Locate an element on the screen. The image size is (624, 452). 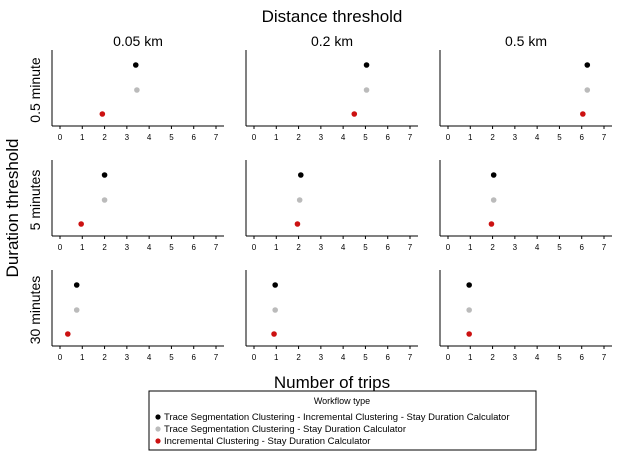
data-point-panel2-series0 is located at coordinates (587, 65).